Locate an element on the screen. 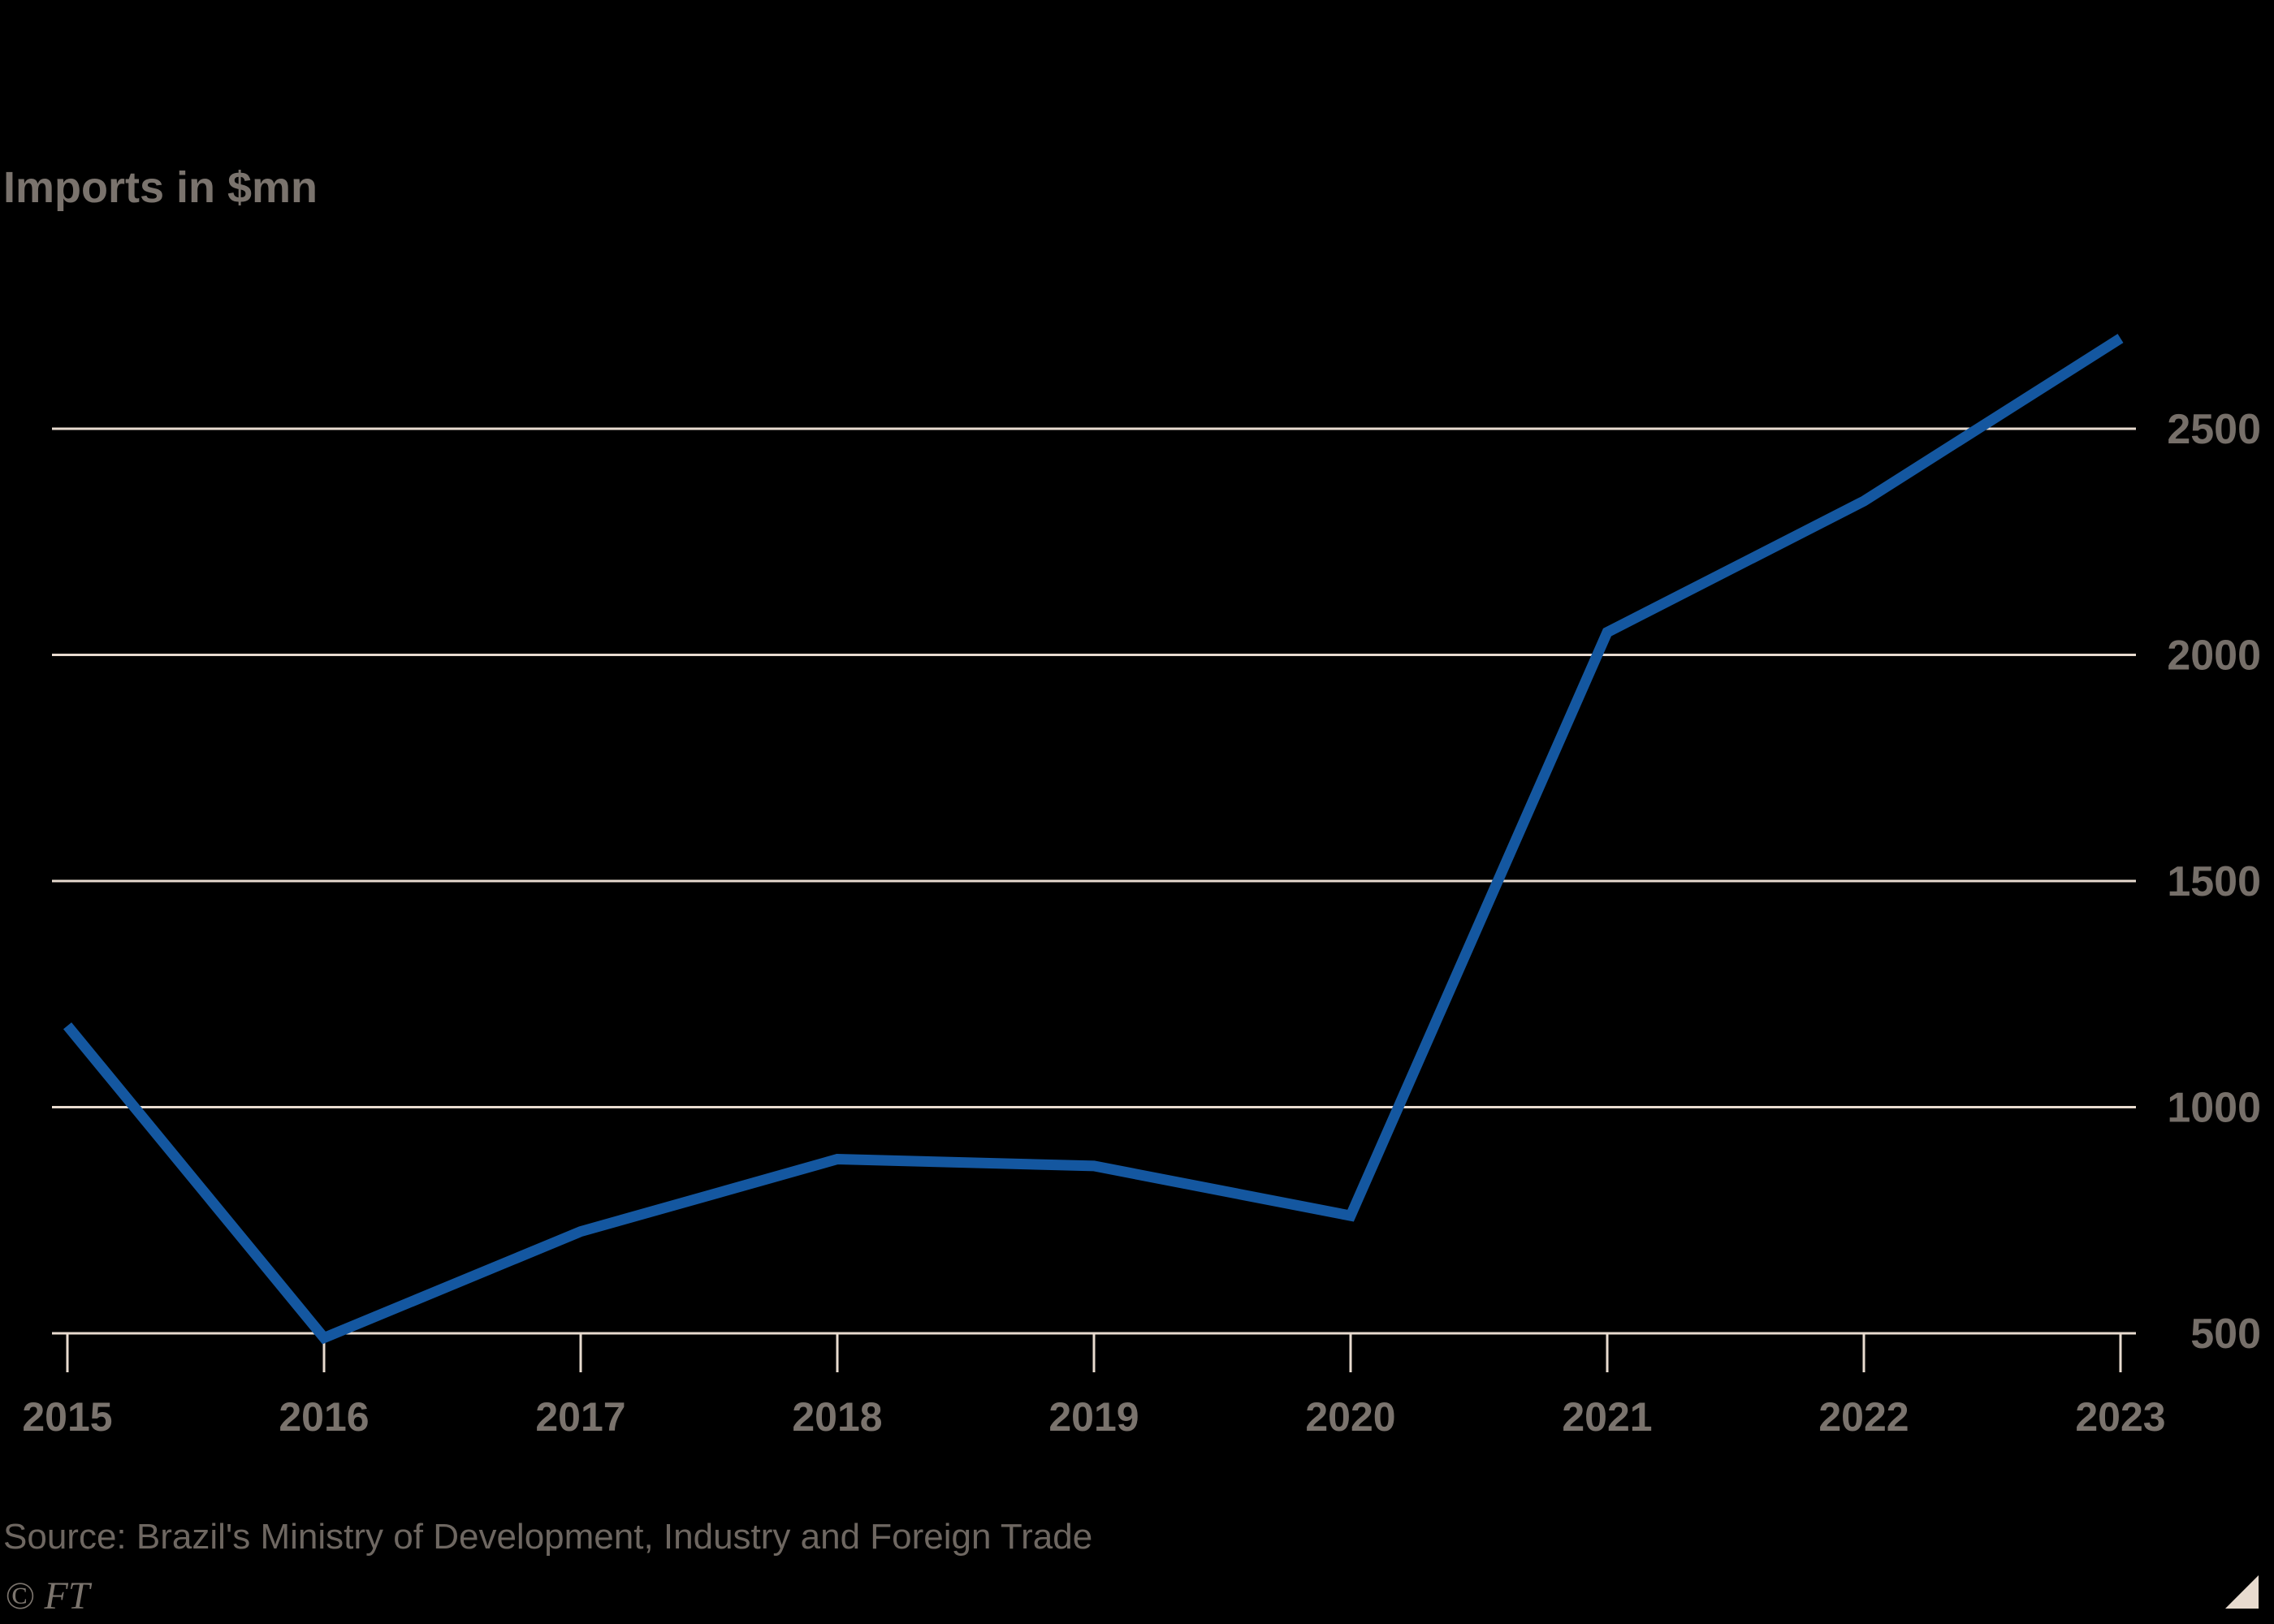  y-tick-labels: 500 1000 1500 2000 2500 is located at coordinates (2214, 882).